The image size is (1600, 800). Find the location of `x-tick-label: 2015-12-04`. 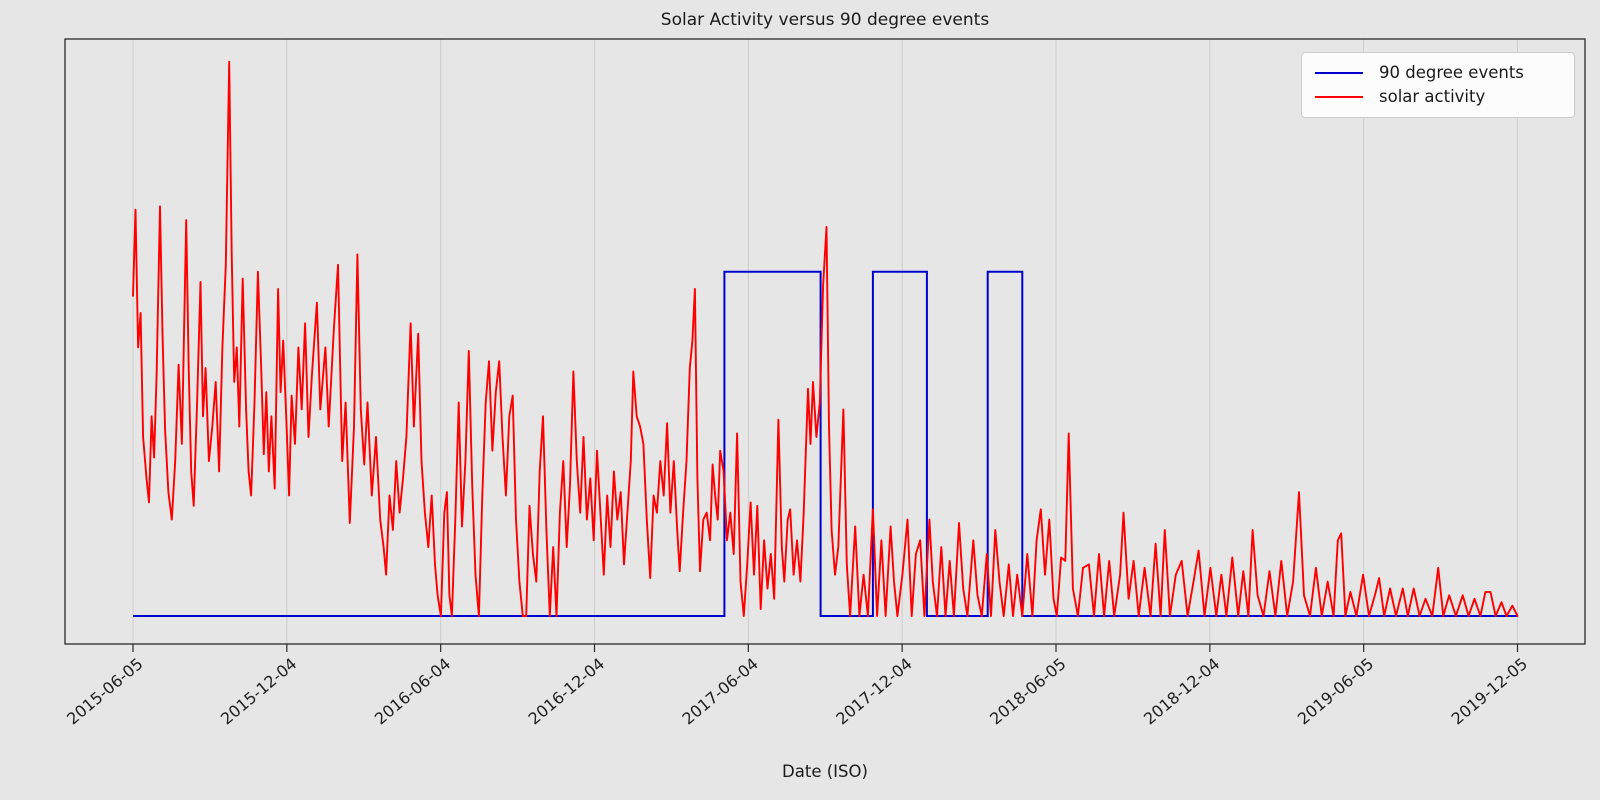

x-tick-label: 2015-12-04 is located at coordinates (258, 691).